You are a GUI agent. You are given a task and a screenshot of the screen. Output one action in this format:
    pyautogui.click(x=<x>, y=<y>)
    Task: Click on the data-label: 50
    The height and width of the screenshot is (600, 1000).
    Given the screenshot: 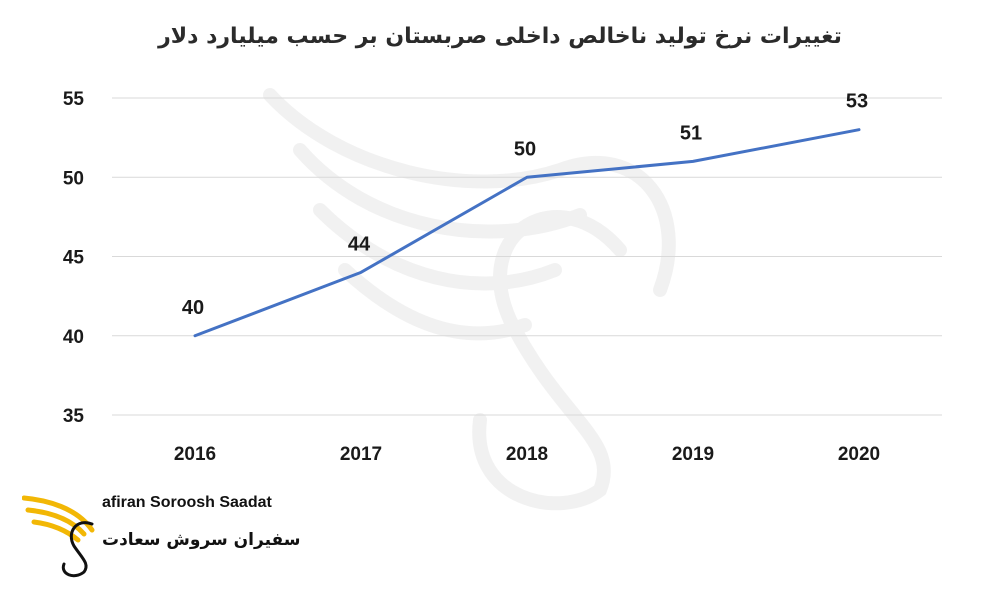 What is the action you would take?
    pyautogui.click(x=525, y=149)
    